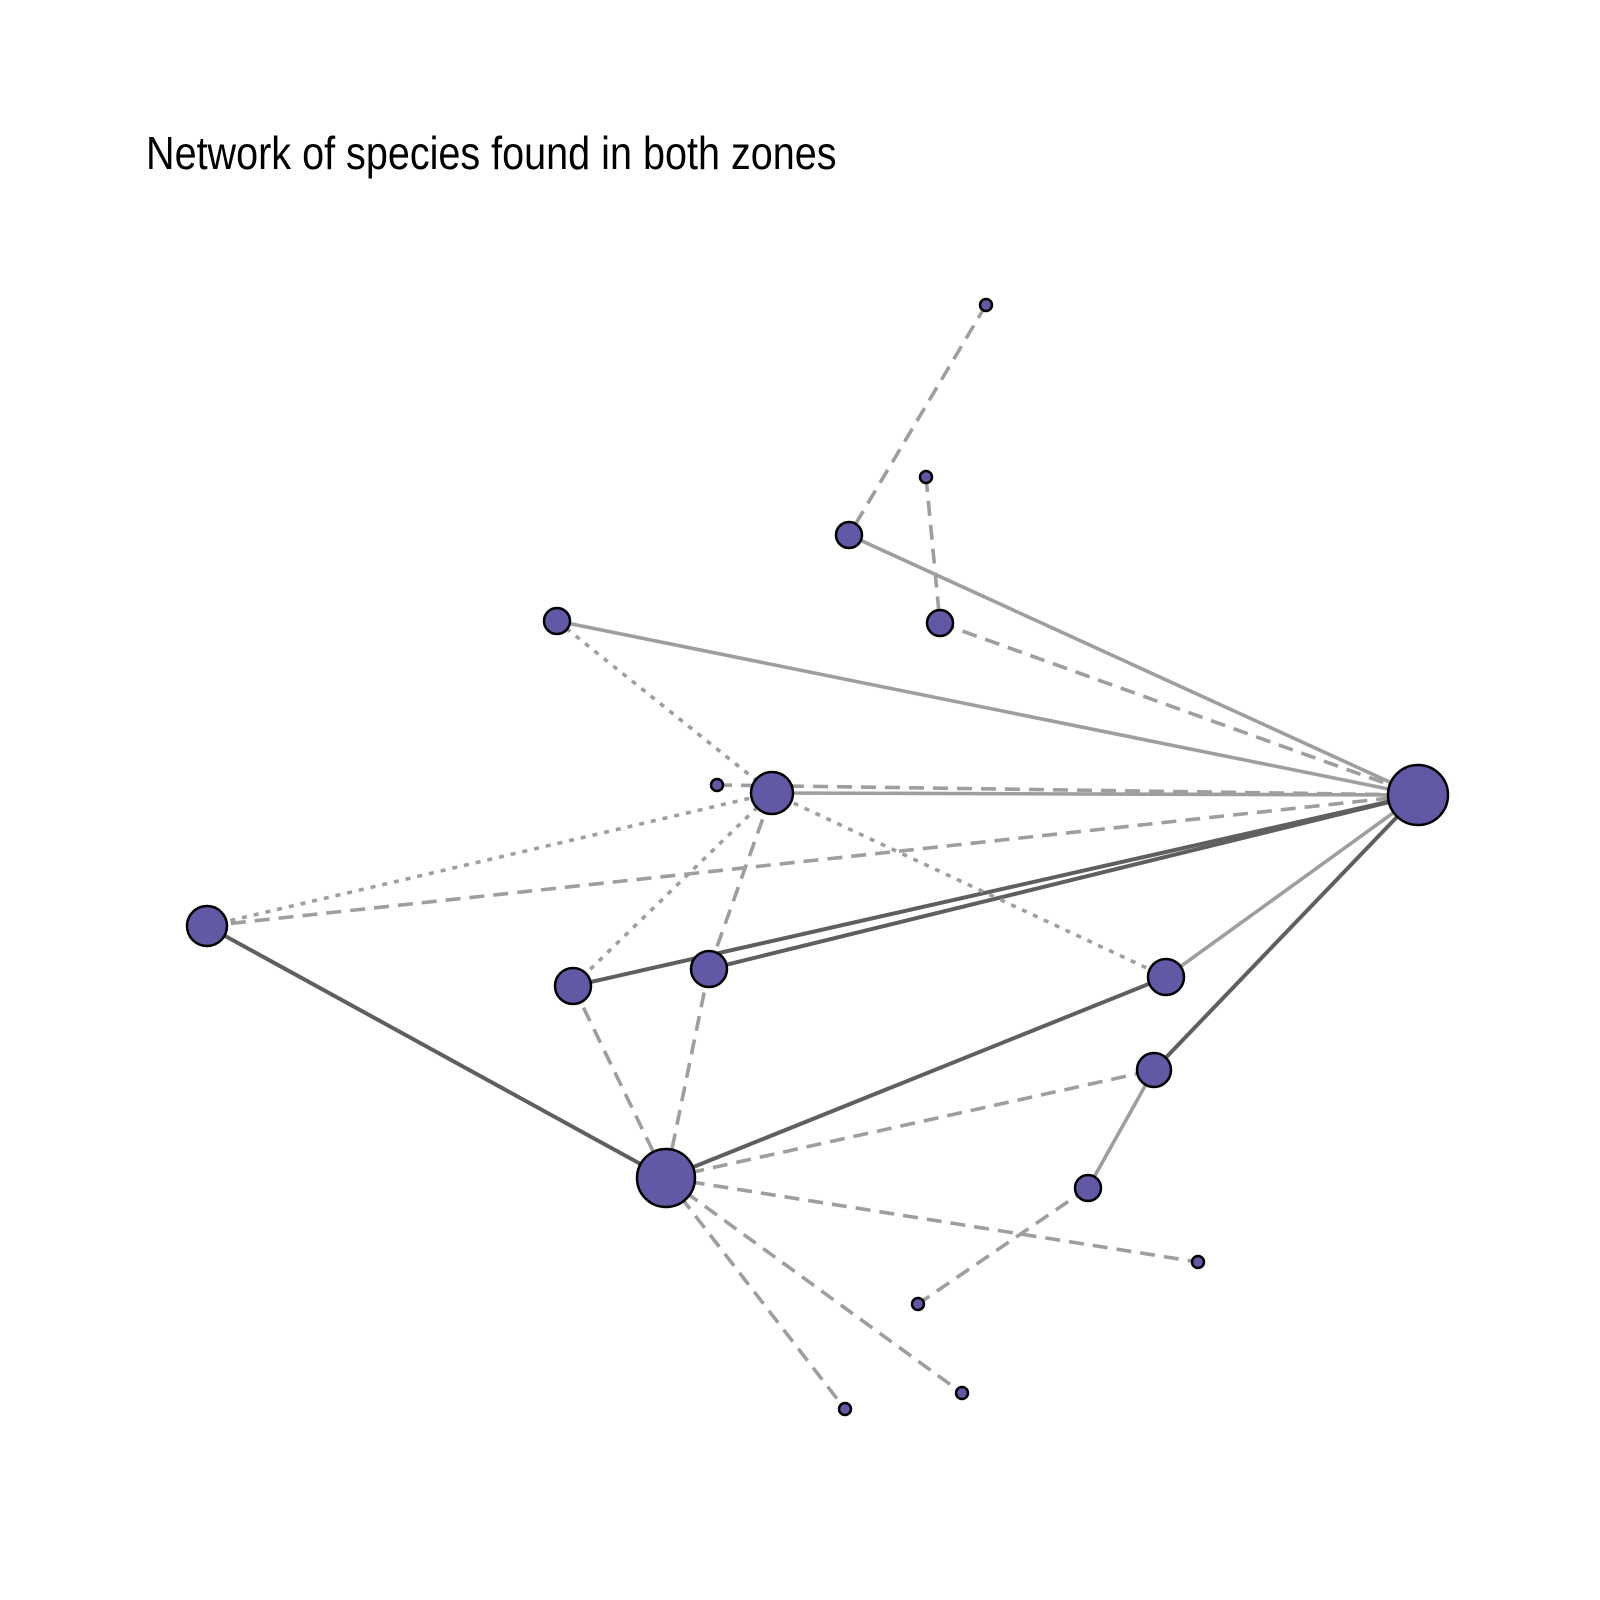  I want to click on edge-hub-bottom-leaf-bottom, so click(755, 1293).